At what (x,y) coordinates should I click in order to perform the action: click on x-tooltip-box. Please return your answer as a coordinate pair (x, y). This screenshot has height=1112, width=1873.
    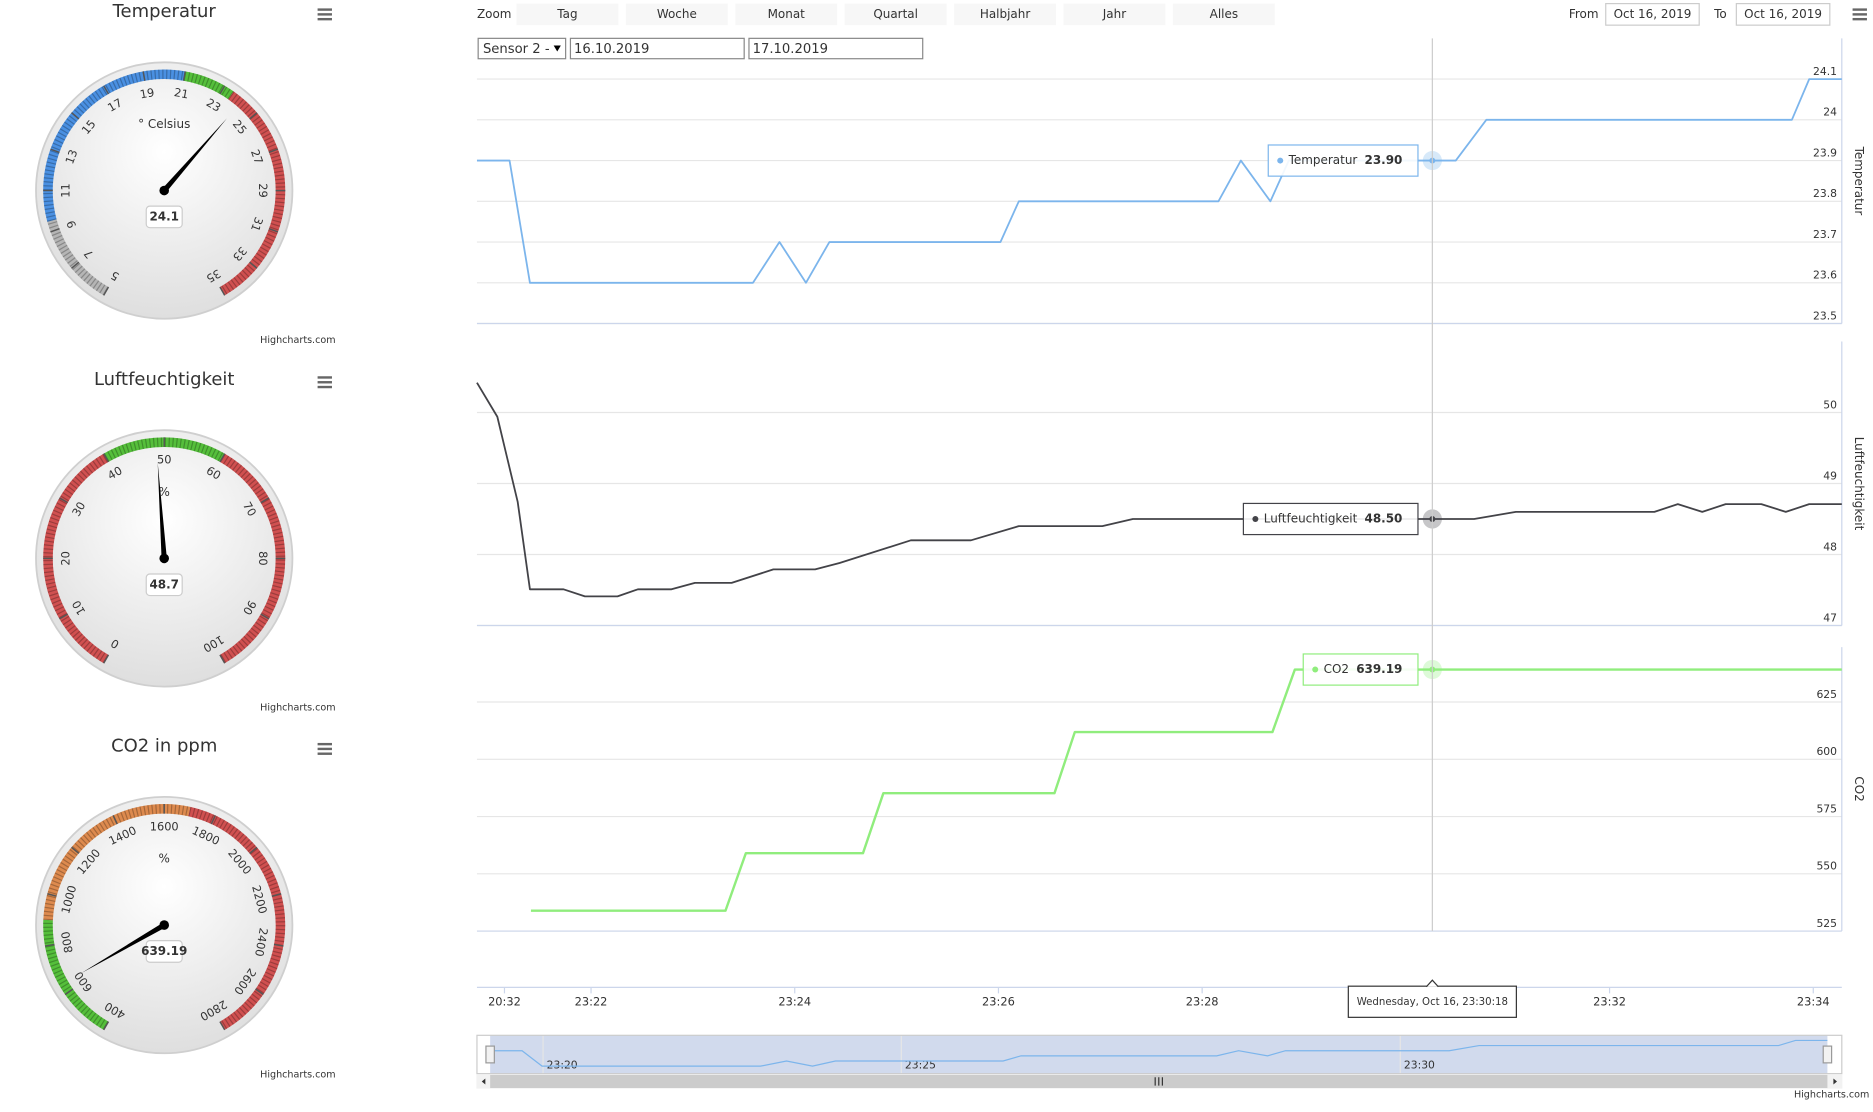
    Looking at the image, I should click on (1432, 1001).